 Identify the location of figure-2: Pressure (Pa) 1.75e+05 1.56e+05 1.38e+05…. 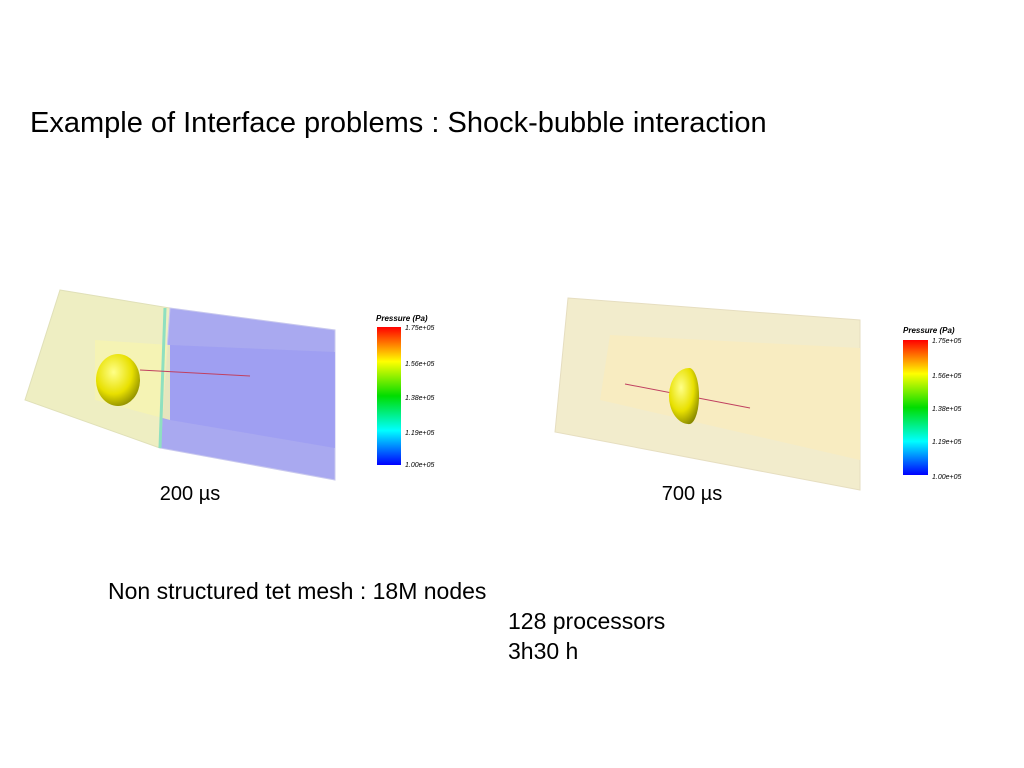
(757, 401).